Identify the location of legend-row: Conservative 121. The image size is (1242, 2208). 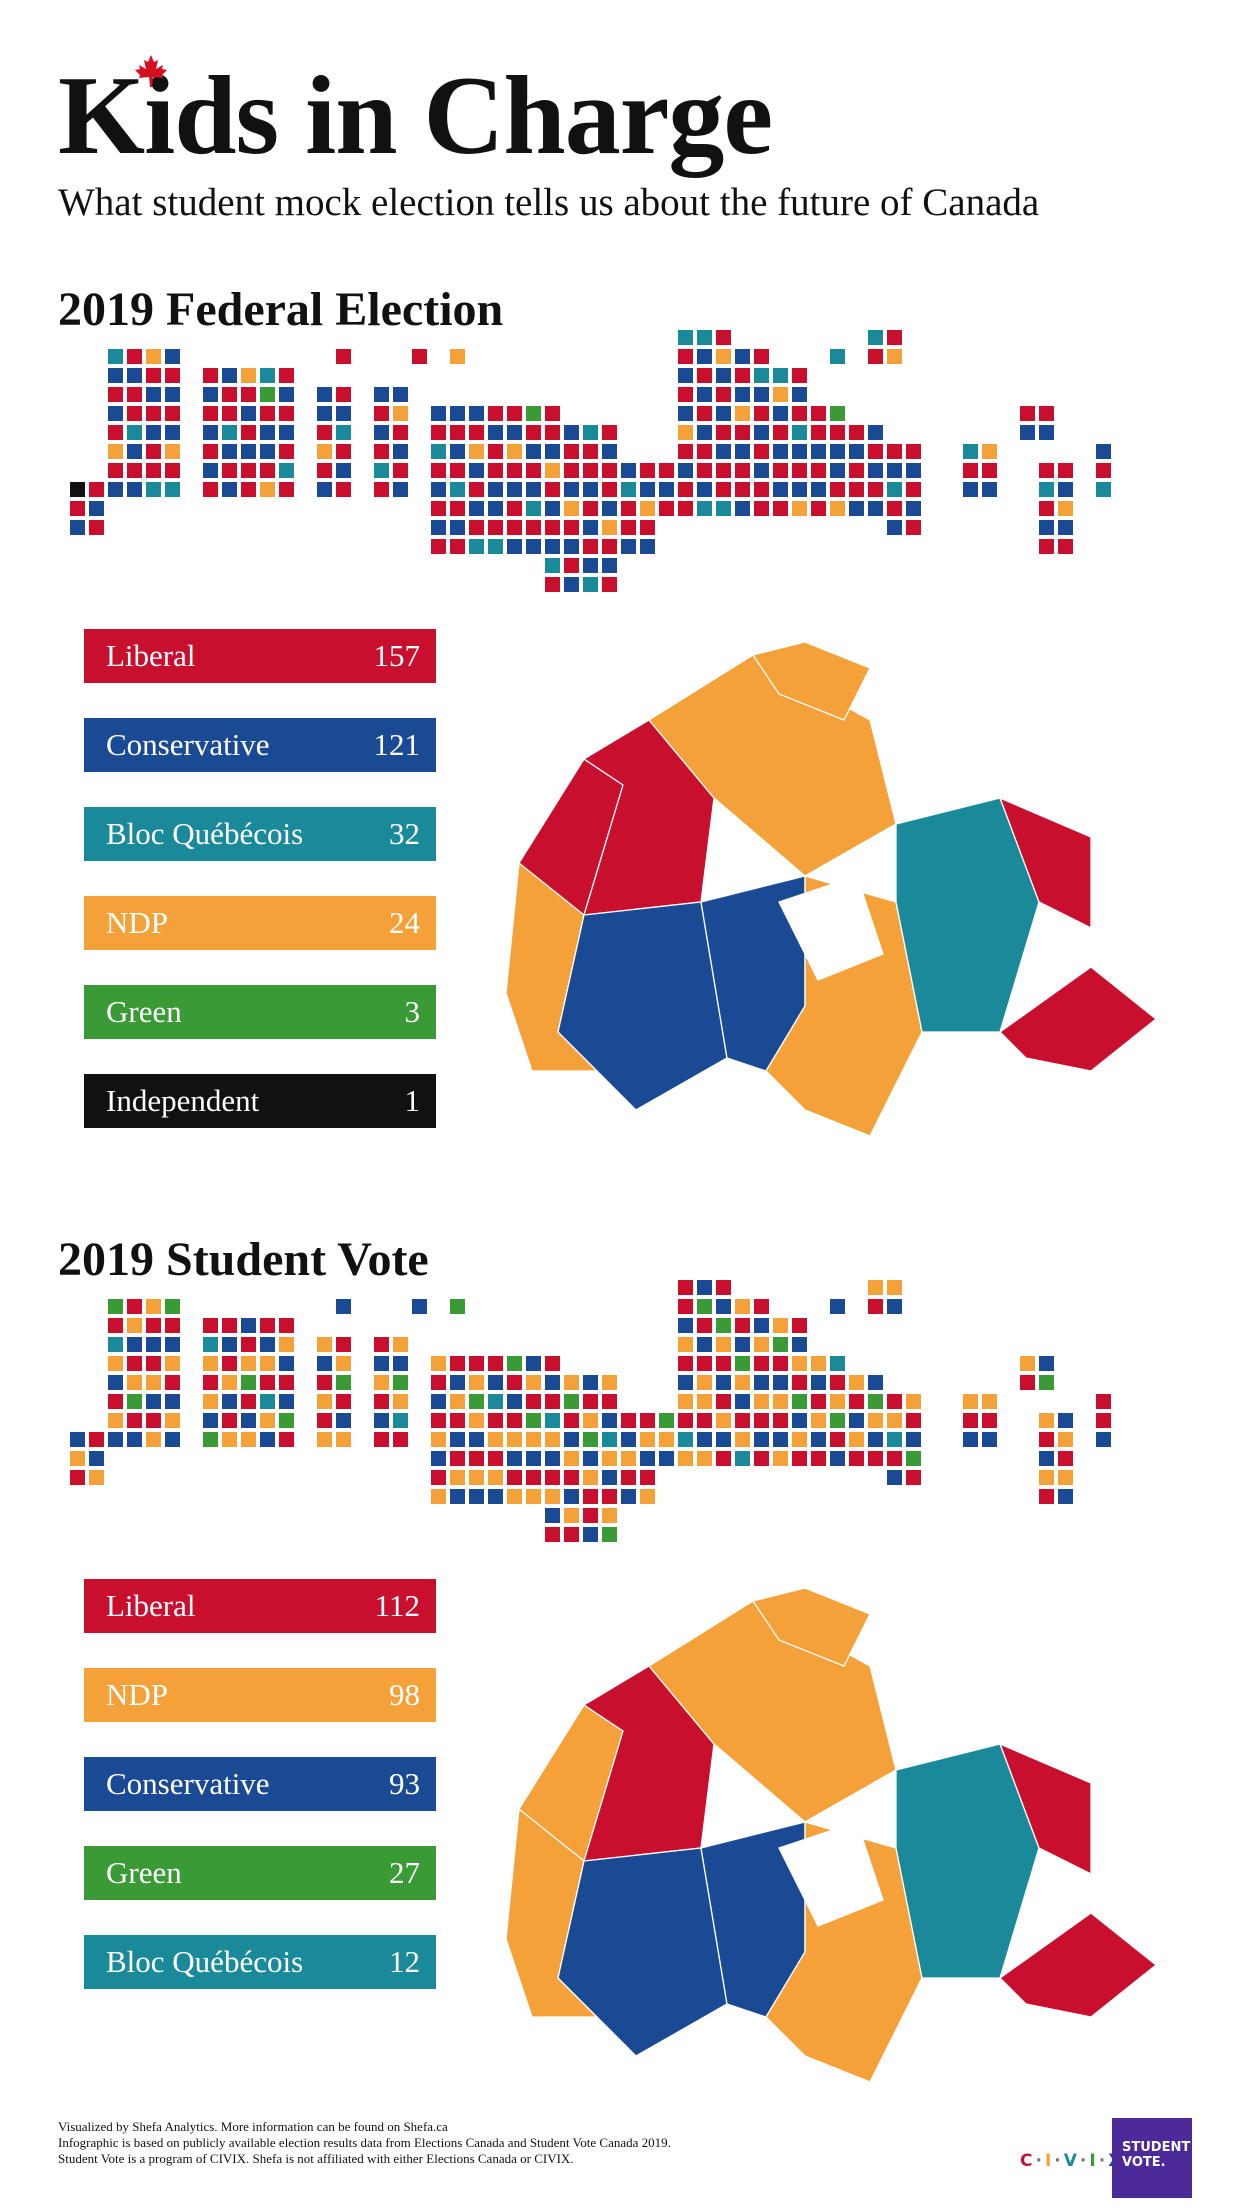
(260, 745).